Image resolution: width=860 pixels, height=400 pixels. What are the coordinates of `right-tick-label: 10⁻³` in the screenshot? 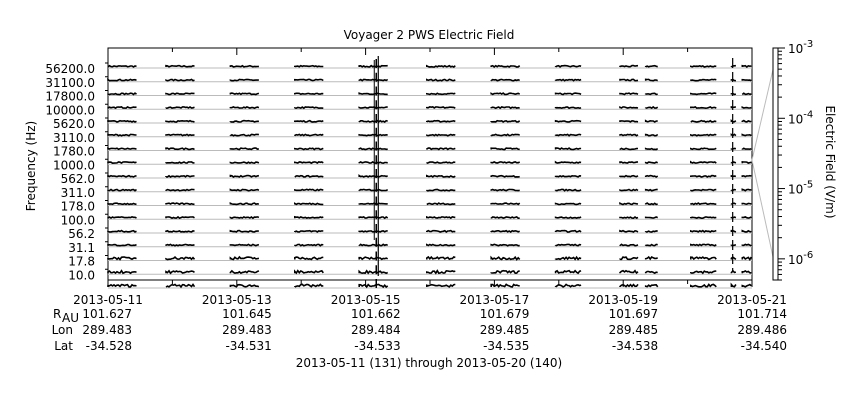 It's located at (800, 47).